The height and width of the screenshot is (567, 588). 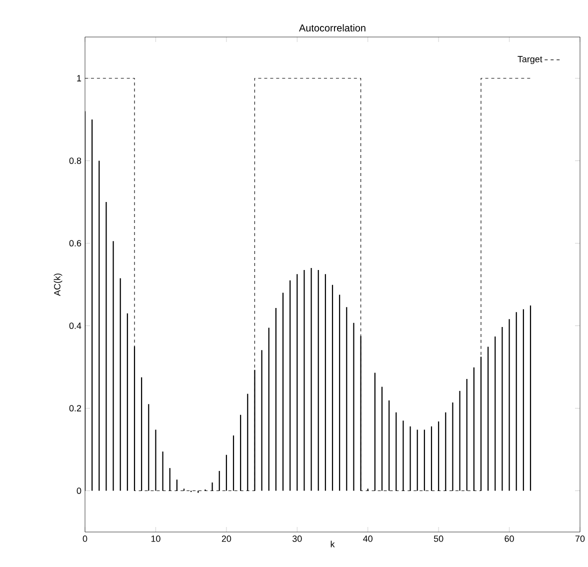 What do you see at coordinates (155, 539) in the screenshot?
I see `x-tick-label: 10` at bounding box center [155, 539].